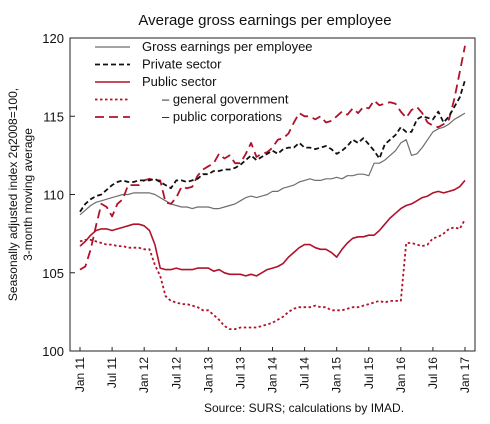  I want to click on chart-title: Average gross earnings per employee, so click(264, 20).